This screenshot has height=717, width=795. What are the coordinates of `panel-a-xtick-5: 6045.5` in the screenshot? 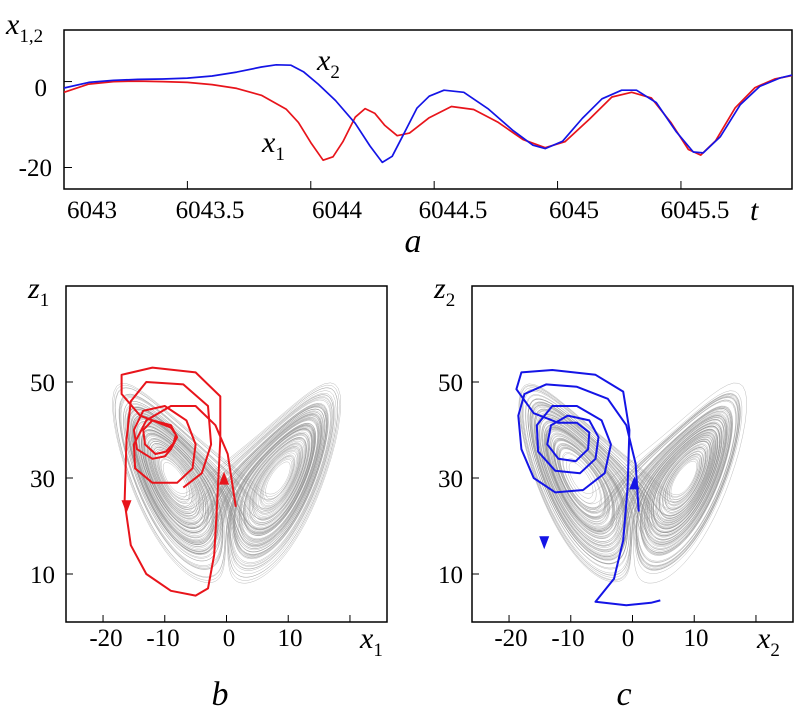 It's located at (695, 210).